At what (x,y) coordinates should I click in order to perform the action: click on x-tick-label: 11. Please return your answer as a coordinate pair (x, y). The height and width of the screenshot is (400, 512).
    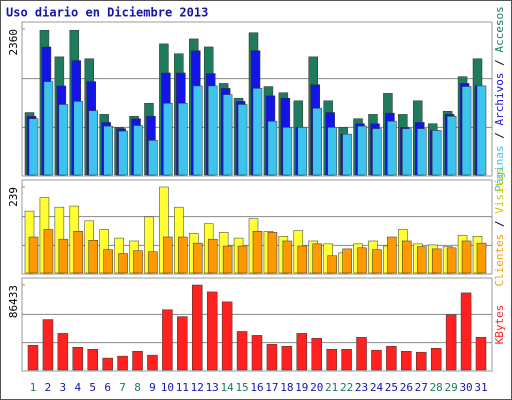
    Looking at the image, I should click on (182, 387).